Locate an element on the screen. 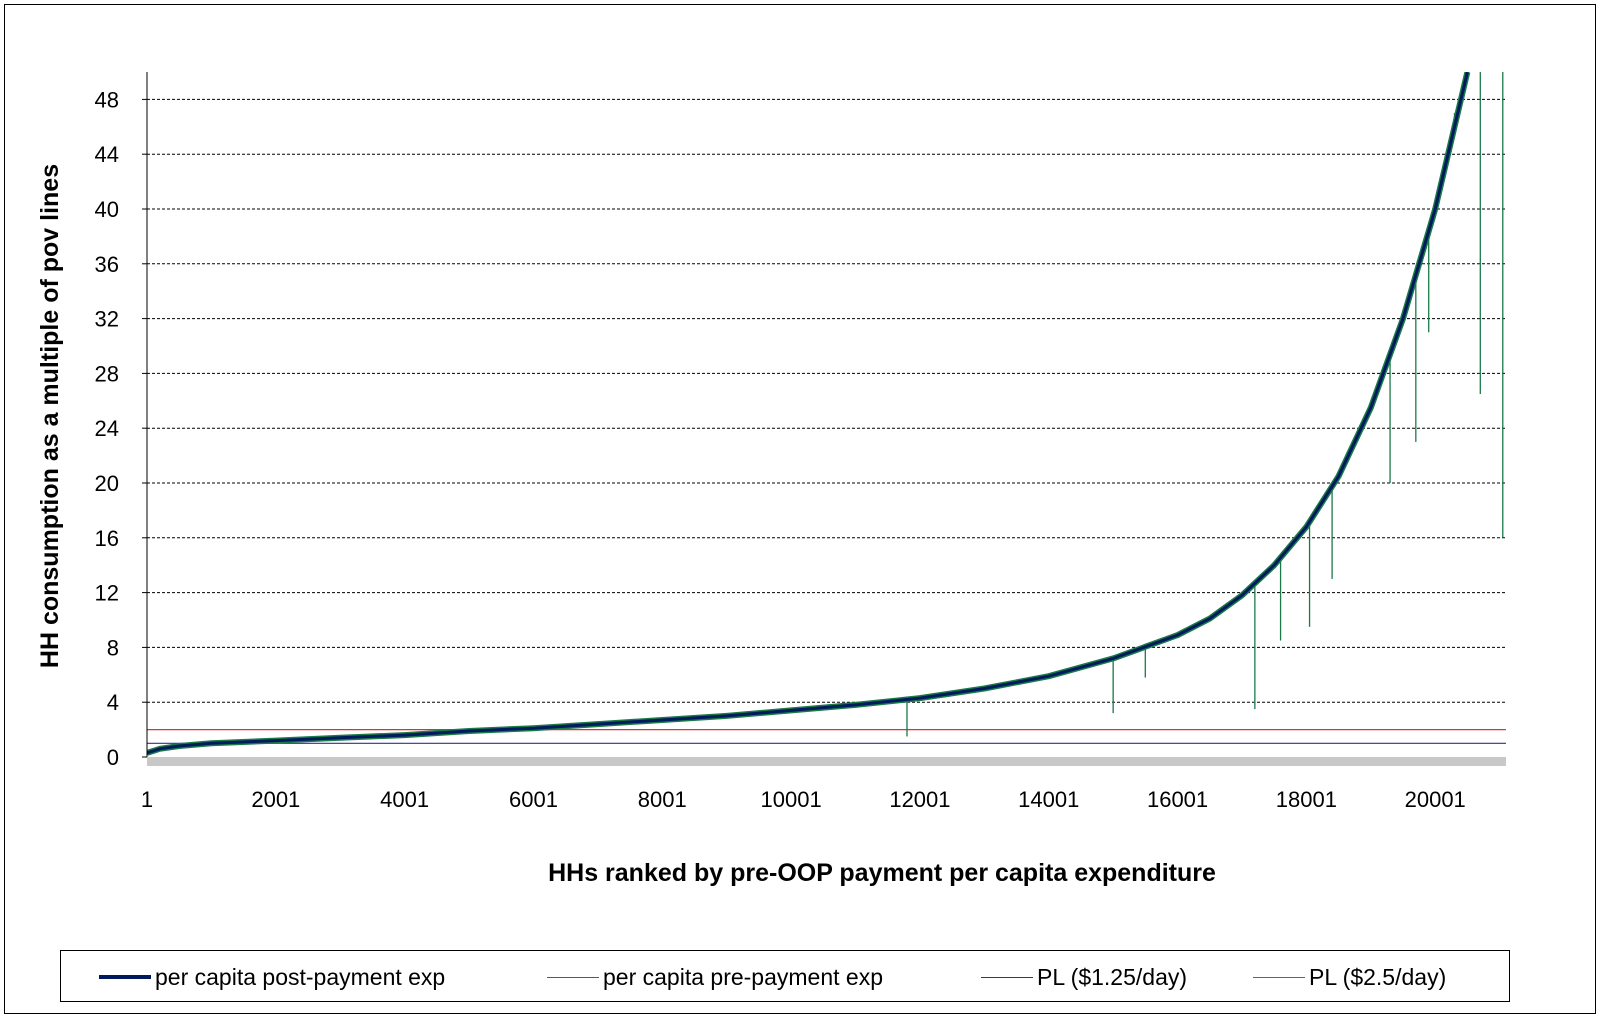 Image resolution: width=1602 pixels, height=1020 pixels. x-tick-label: 4001 is located at coordinates (404, 799).